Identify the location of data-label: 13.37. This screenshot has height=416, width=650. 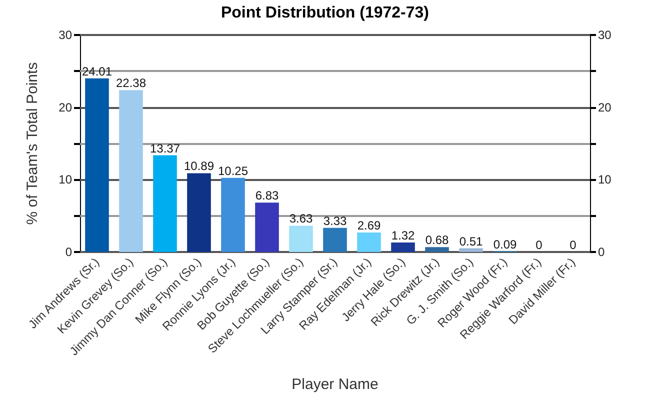
(165, 148).